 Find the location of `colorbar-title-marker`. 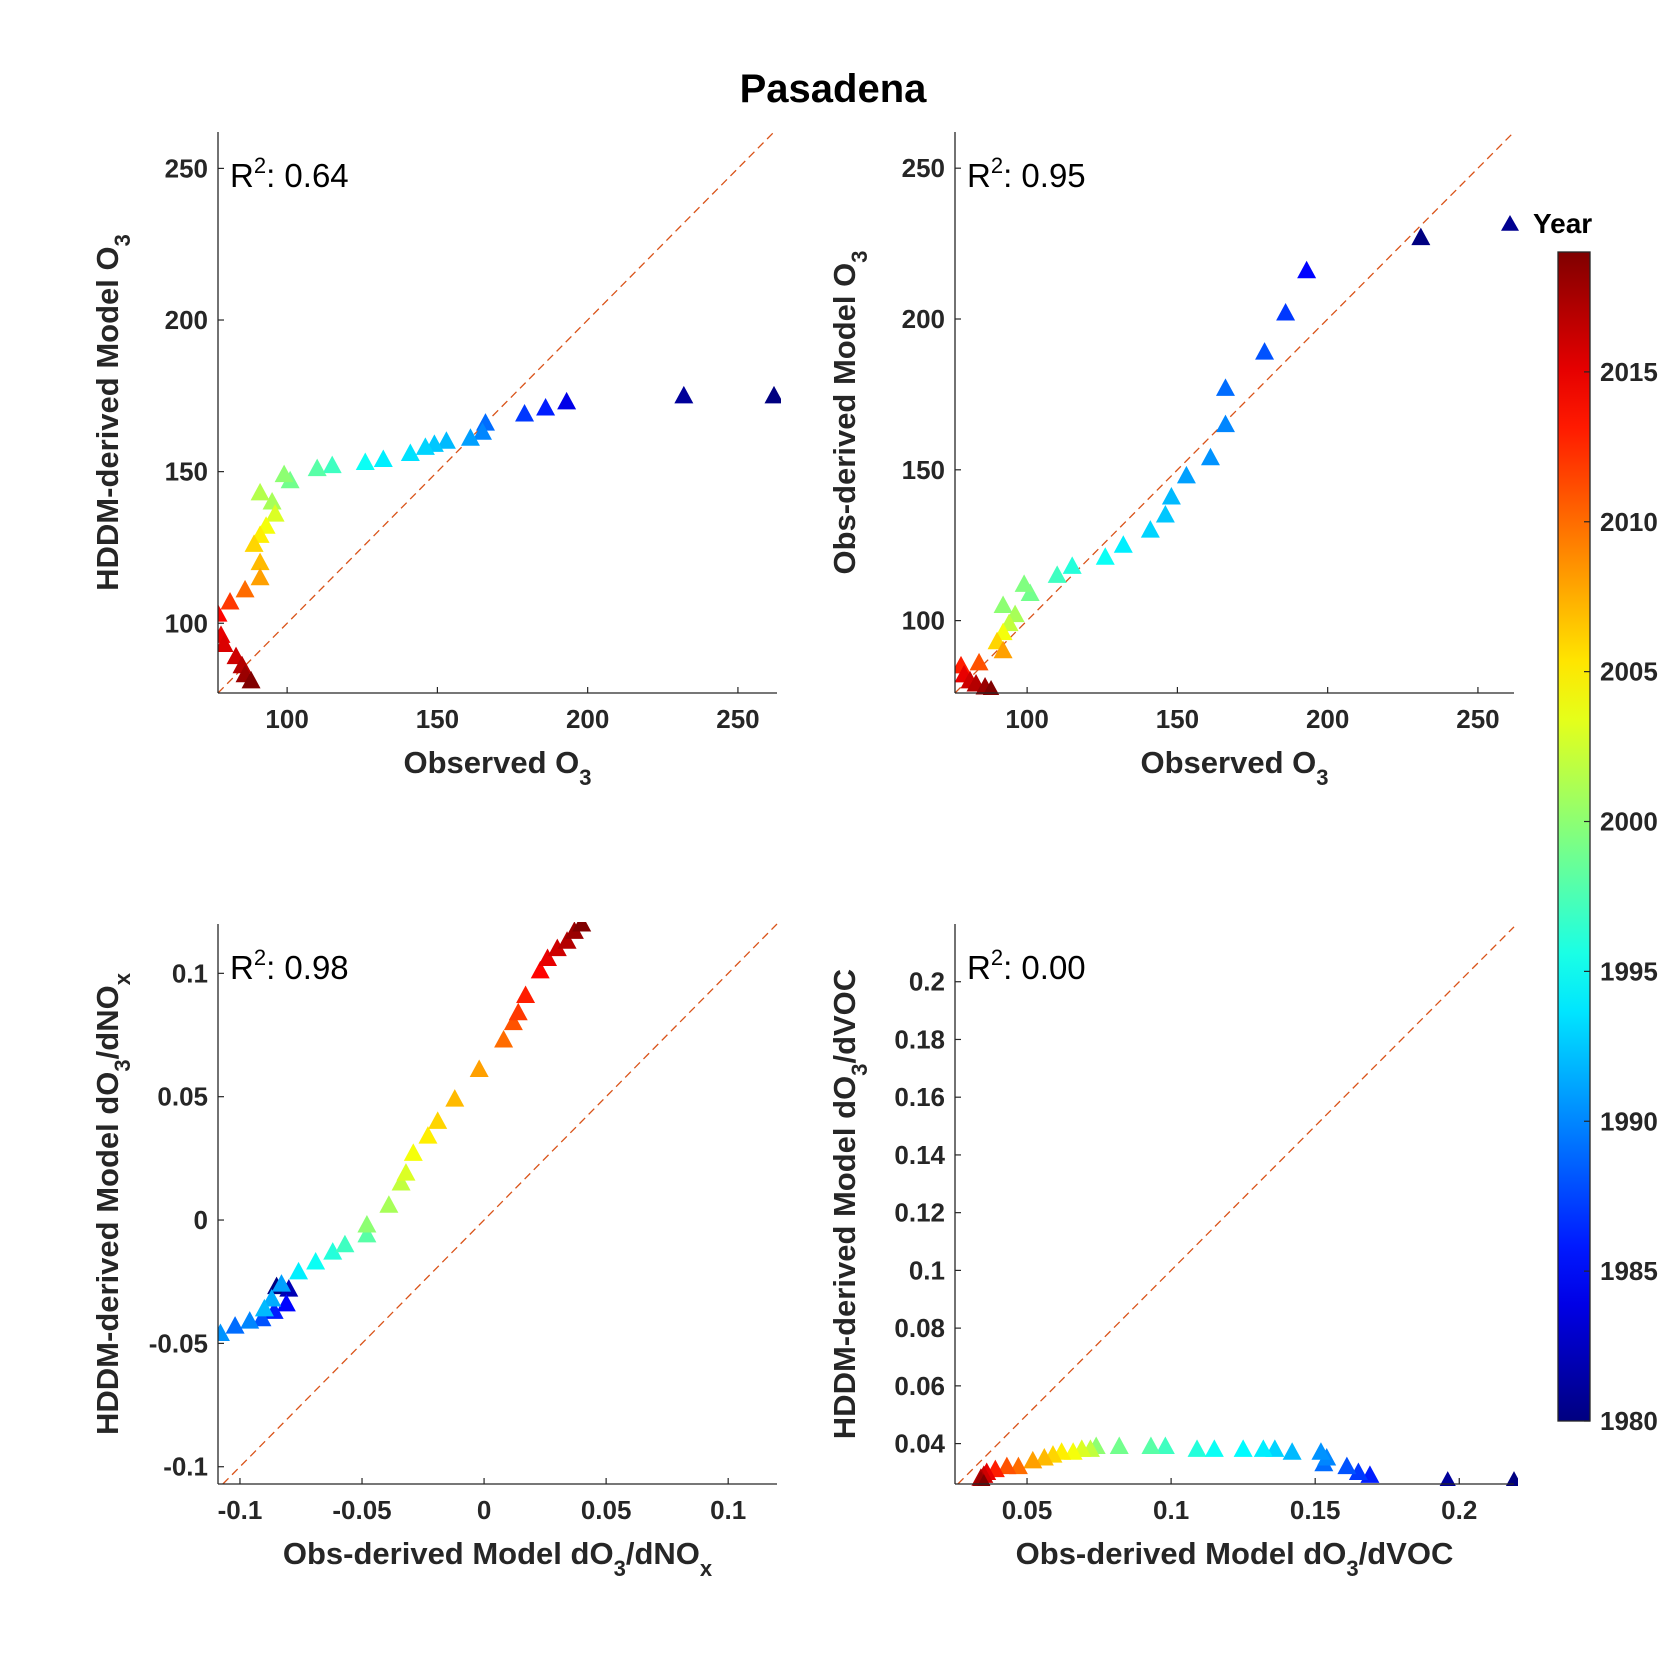

colorbar-title-marker is located at coordinates (1510, 223).